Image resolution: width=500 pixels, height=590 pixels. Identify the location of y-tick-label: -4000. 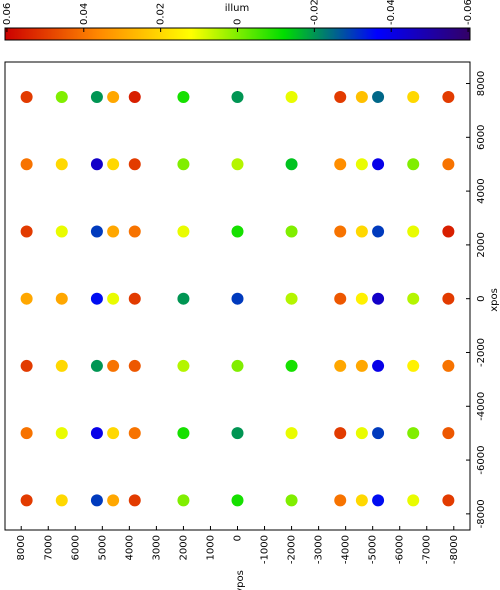
(346, 549).